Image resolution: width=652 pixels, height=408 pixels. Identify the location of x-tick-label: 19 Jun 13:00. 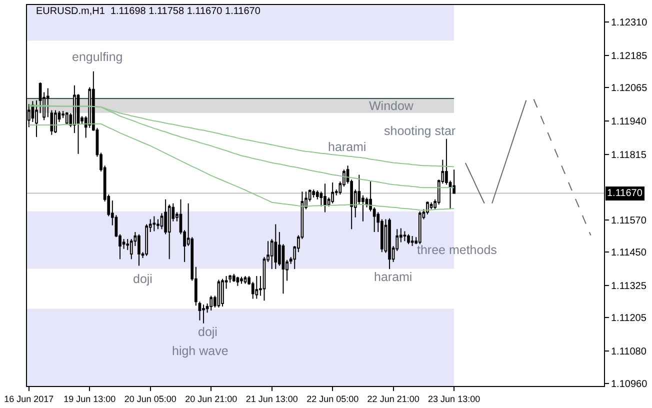
(90, 399).